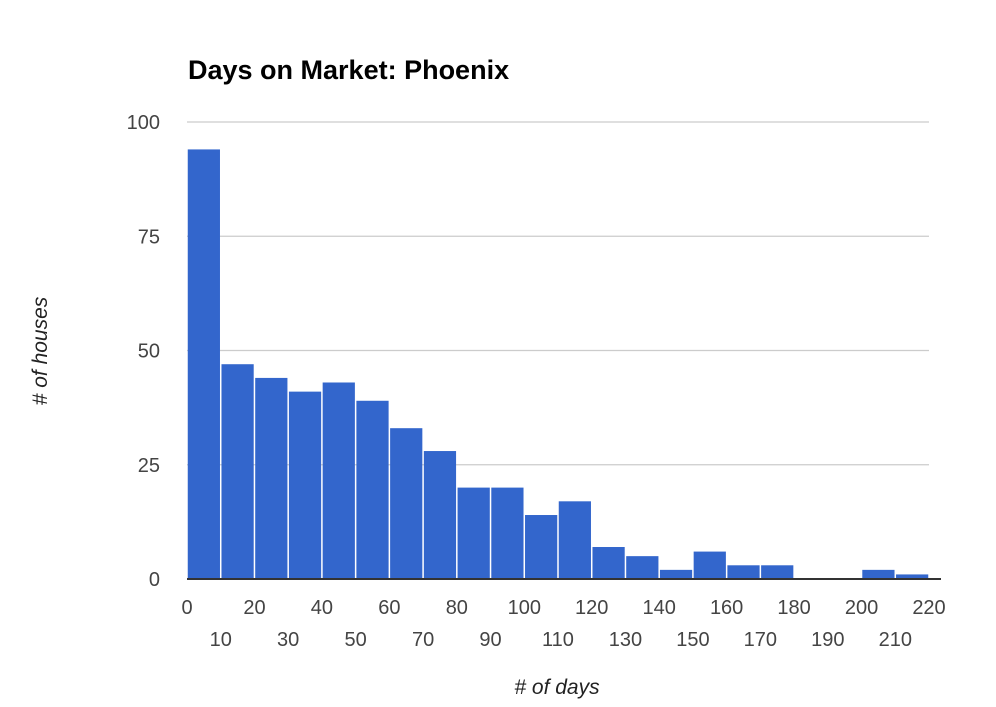 This screenshot has height=707, width=996. Describe the element at coordinates (457, 608) in the screenshot. I see `x-tick-label: 80` at that location.